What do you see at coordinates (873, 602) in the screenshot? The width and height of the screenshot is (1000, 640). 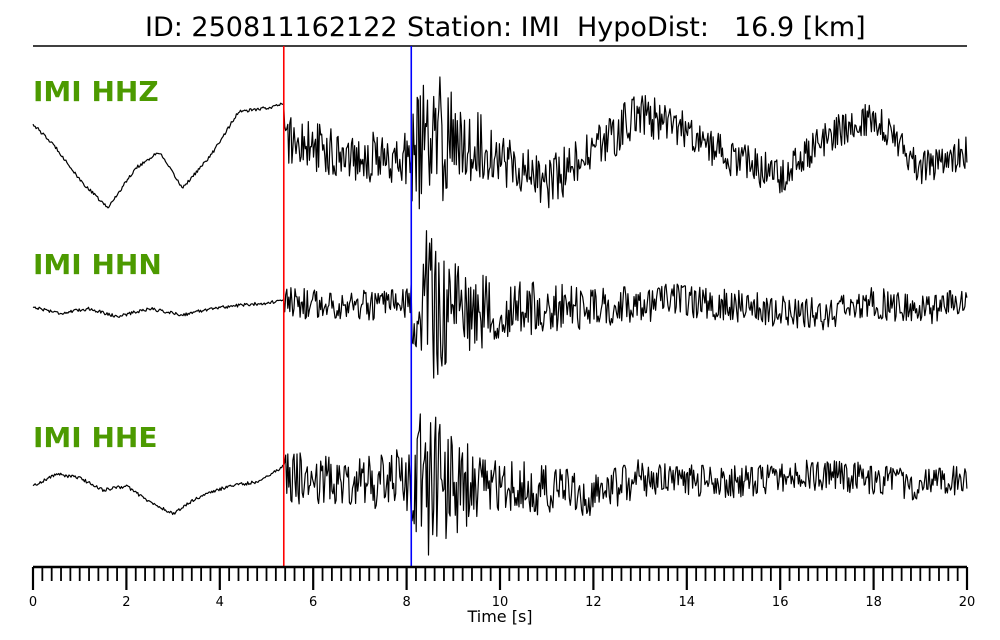 I see `x-tick-label: 18` at bounding box center [873, 602].